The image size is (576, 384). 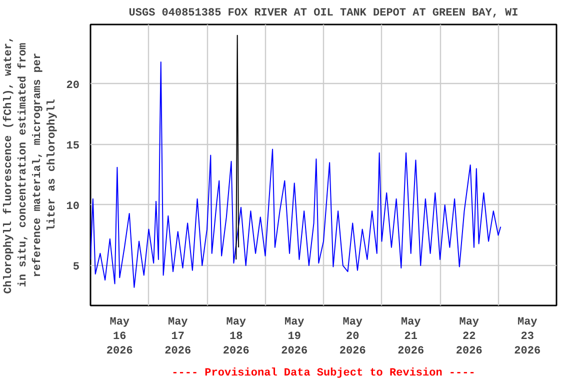 I want to click on y-axis-title: Chlorophyll fluorescence (fChl), water, in situ, concentration estimated from reference material, micrograms per liter as chlorophyll, so click(x=30, y=165).